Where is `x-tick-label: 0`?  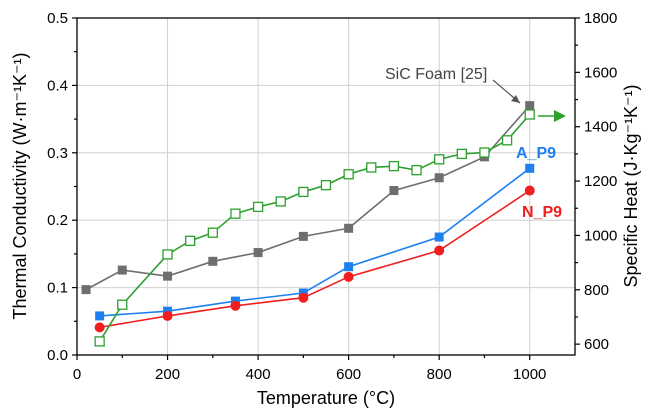 x-tick-label: 0 is located at coordinates (77, 374).